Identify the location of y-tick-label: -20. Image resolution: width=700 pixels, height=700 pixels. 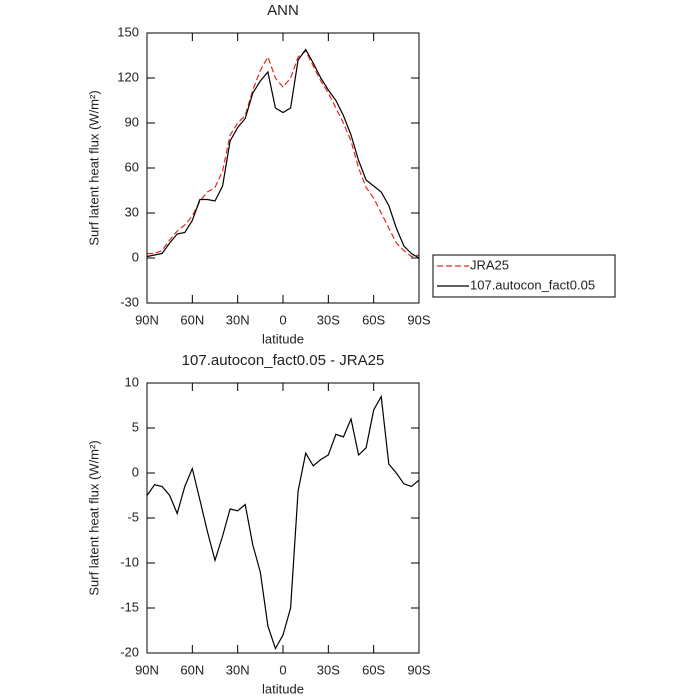
(129, 651).